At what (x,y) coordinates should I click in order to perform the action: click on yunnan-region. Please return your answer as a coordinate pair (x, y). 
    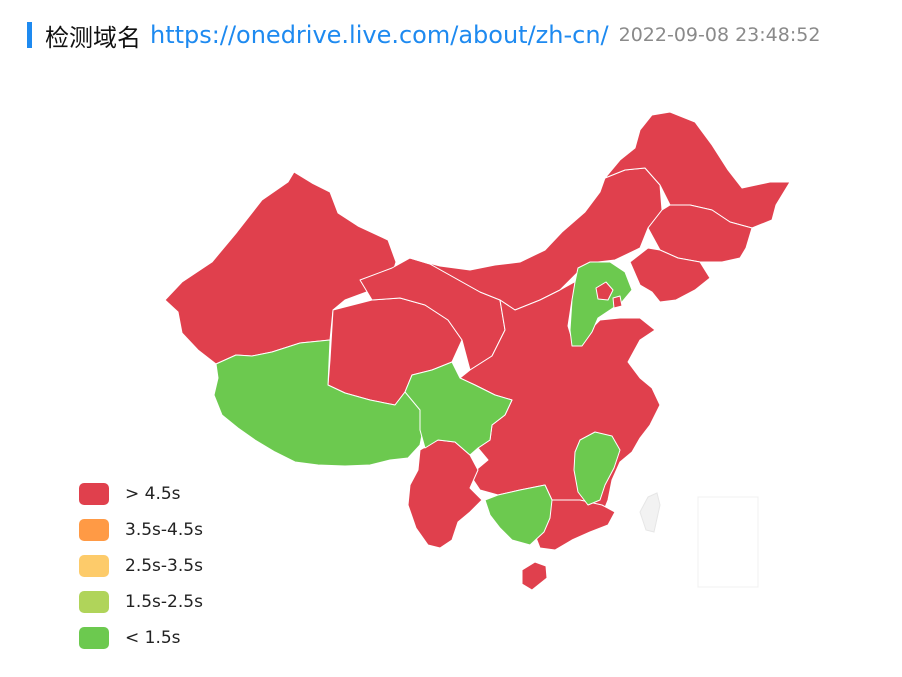
    Looking at the image, I should click on (445, 494).